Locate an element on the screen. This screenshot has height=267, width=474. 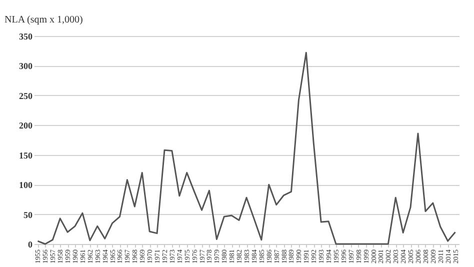
y-tick-label: 200 is located at coordinates (26, 125).